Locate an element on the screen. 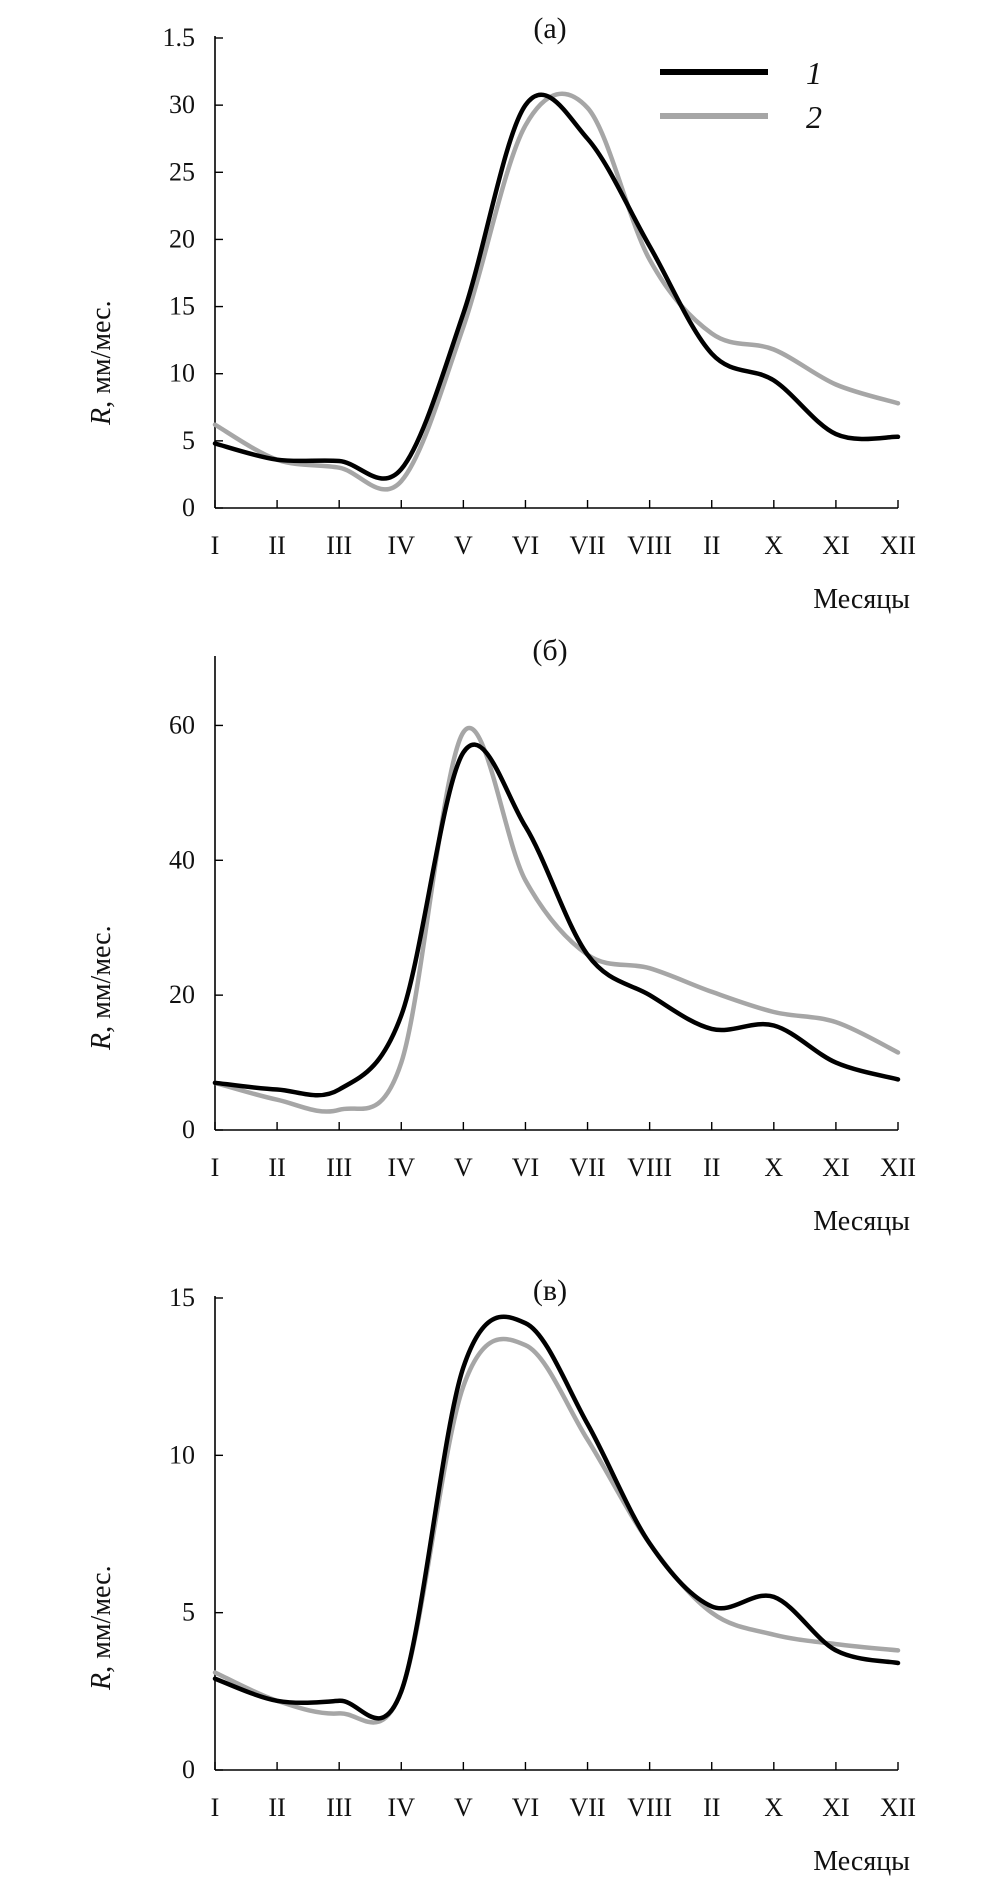 The image size is (1004, 1896). panel-title: (в) is located at coordinates (550, 1290).